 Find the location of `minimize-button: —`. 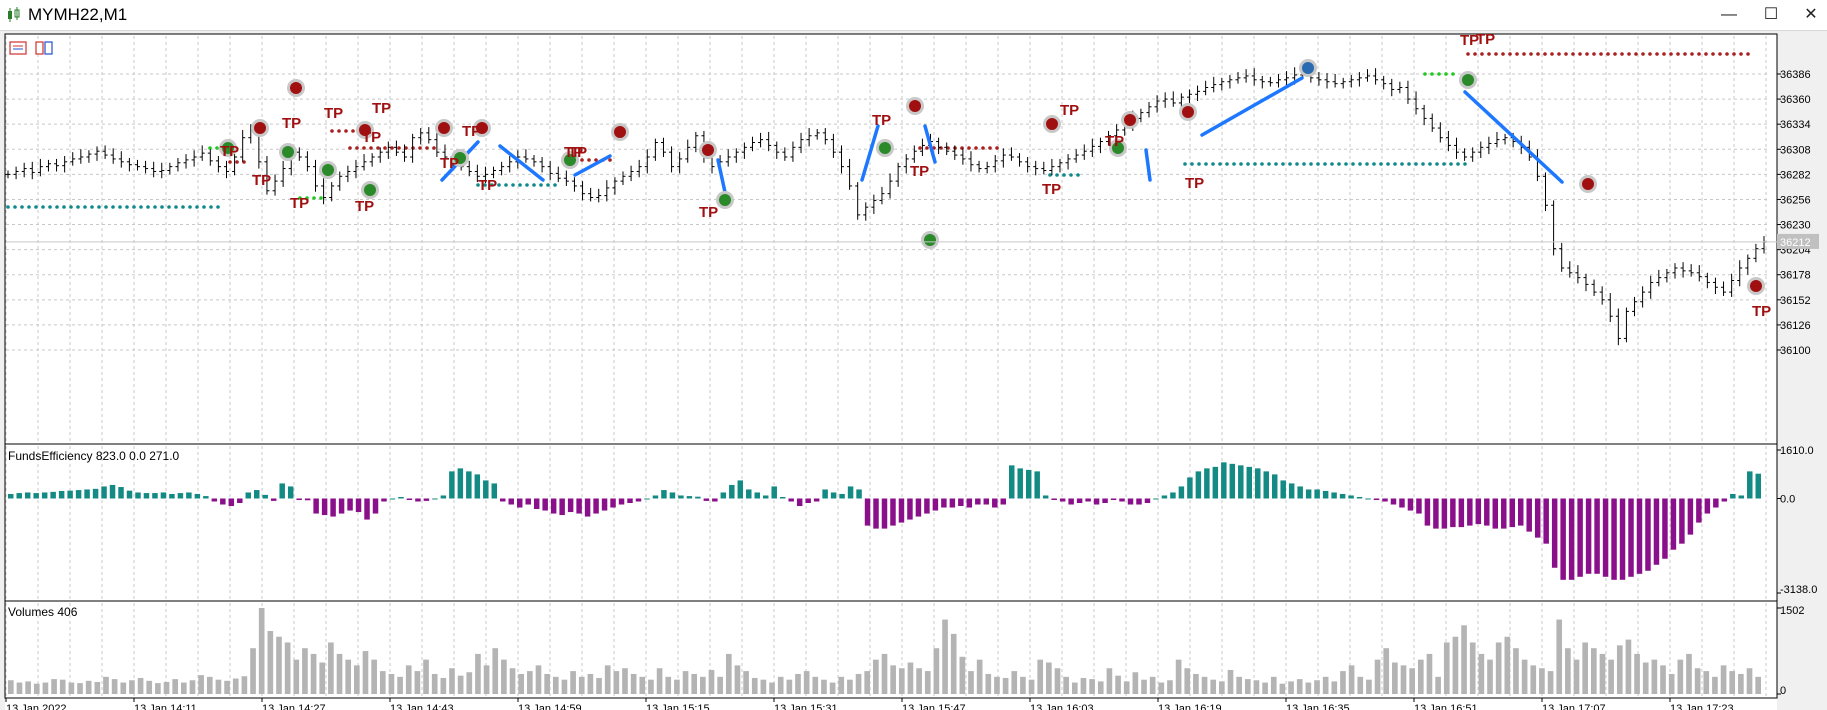

minimize-button: — is located at coordinates (1729, 14).